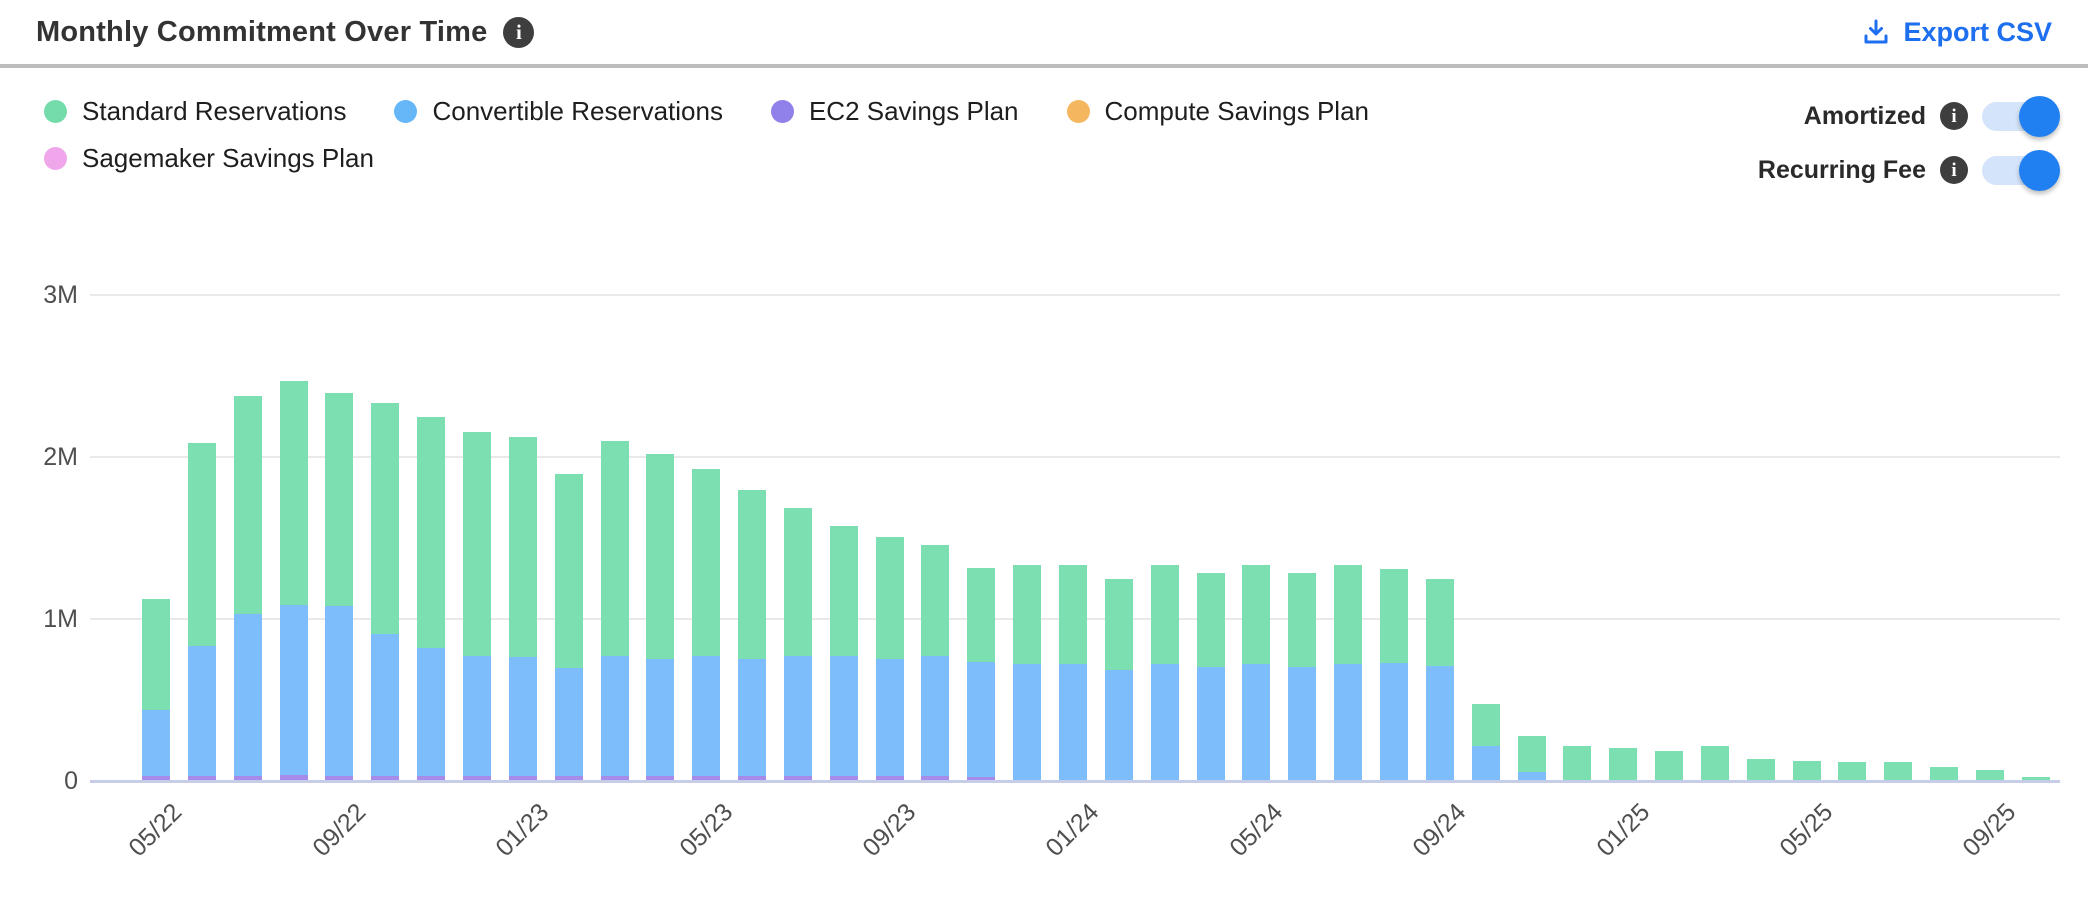  What do you see at coordinates (2021, 170) in the screenshot?
I see `recurring-fee-toggle` at bounding box center [2021, 170].